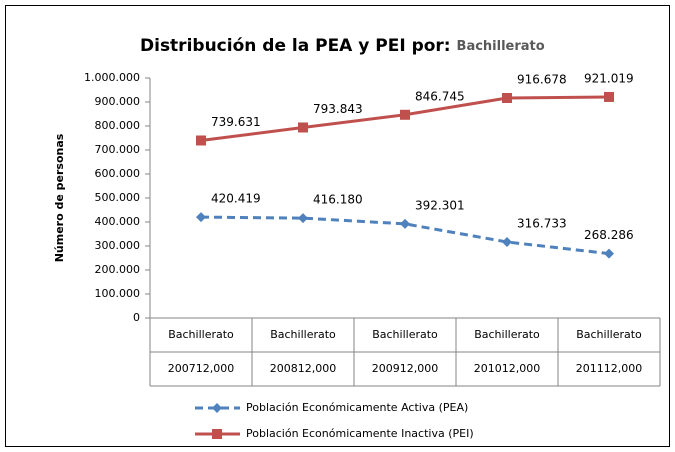 The width and height of the screenshot is (675, 452). Describe the element at coordinates (501, 46) in the screenshot. I see `chart-subtitle: Bachillerato` at that location.